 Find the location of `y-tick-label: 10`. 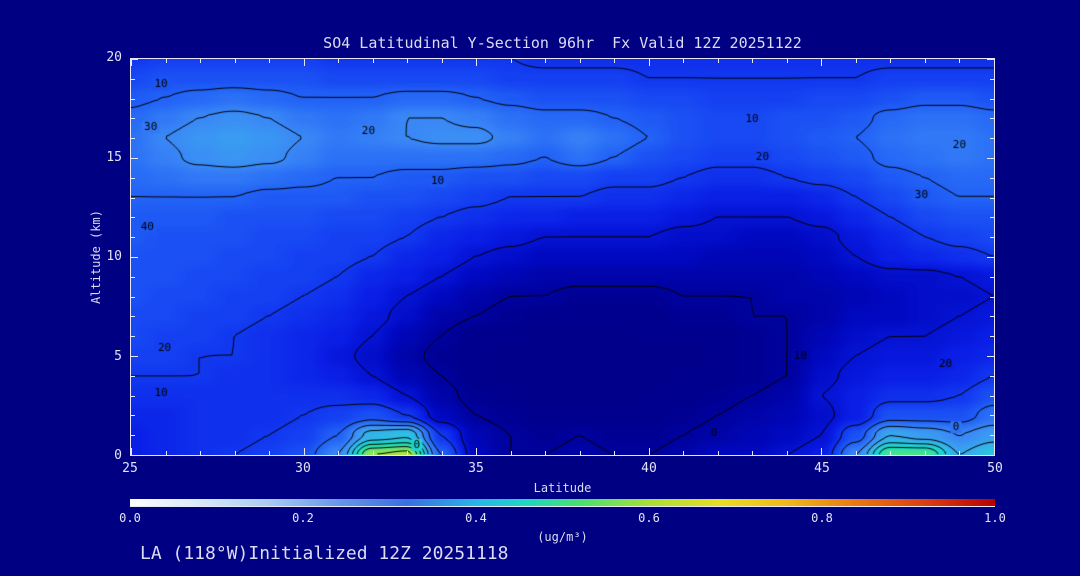

y-tick-label: 10 is located at coordinates (114, 256).